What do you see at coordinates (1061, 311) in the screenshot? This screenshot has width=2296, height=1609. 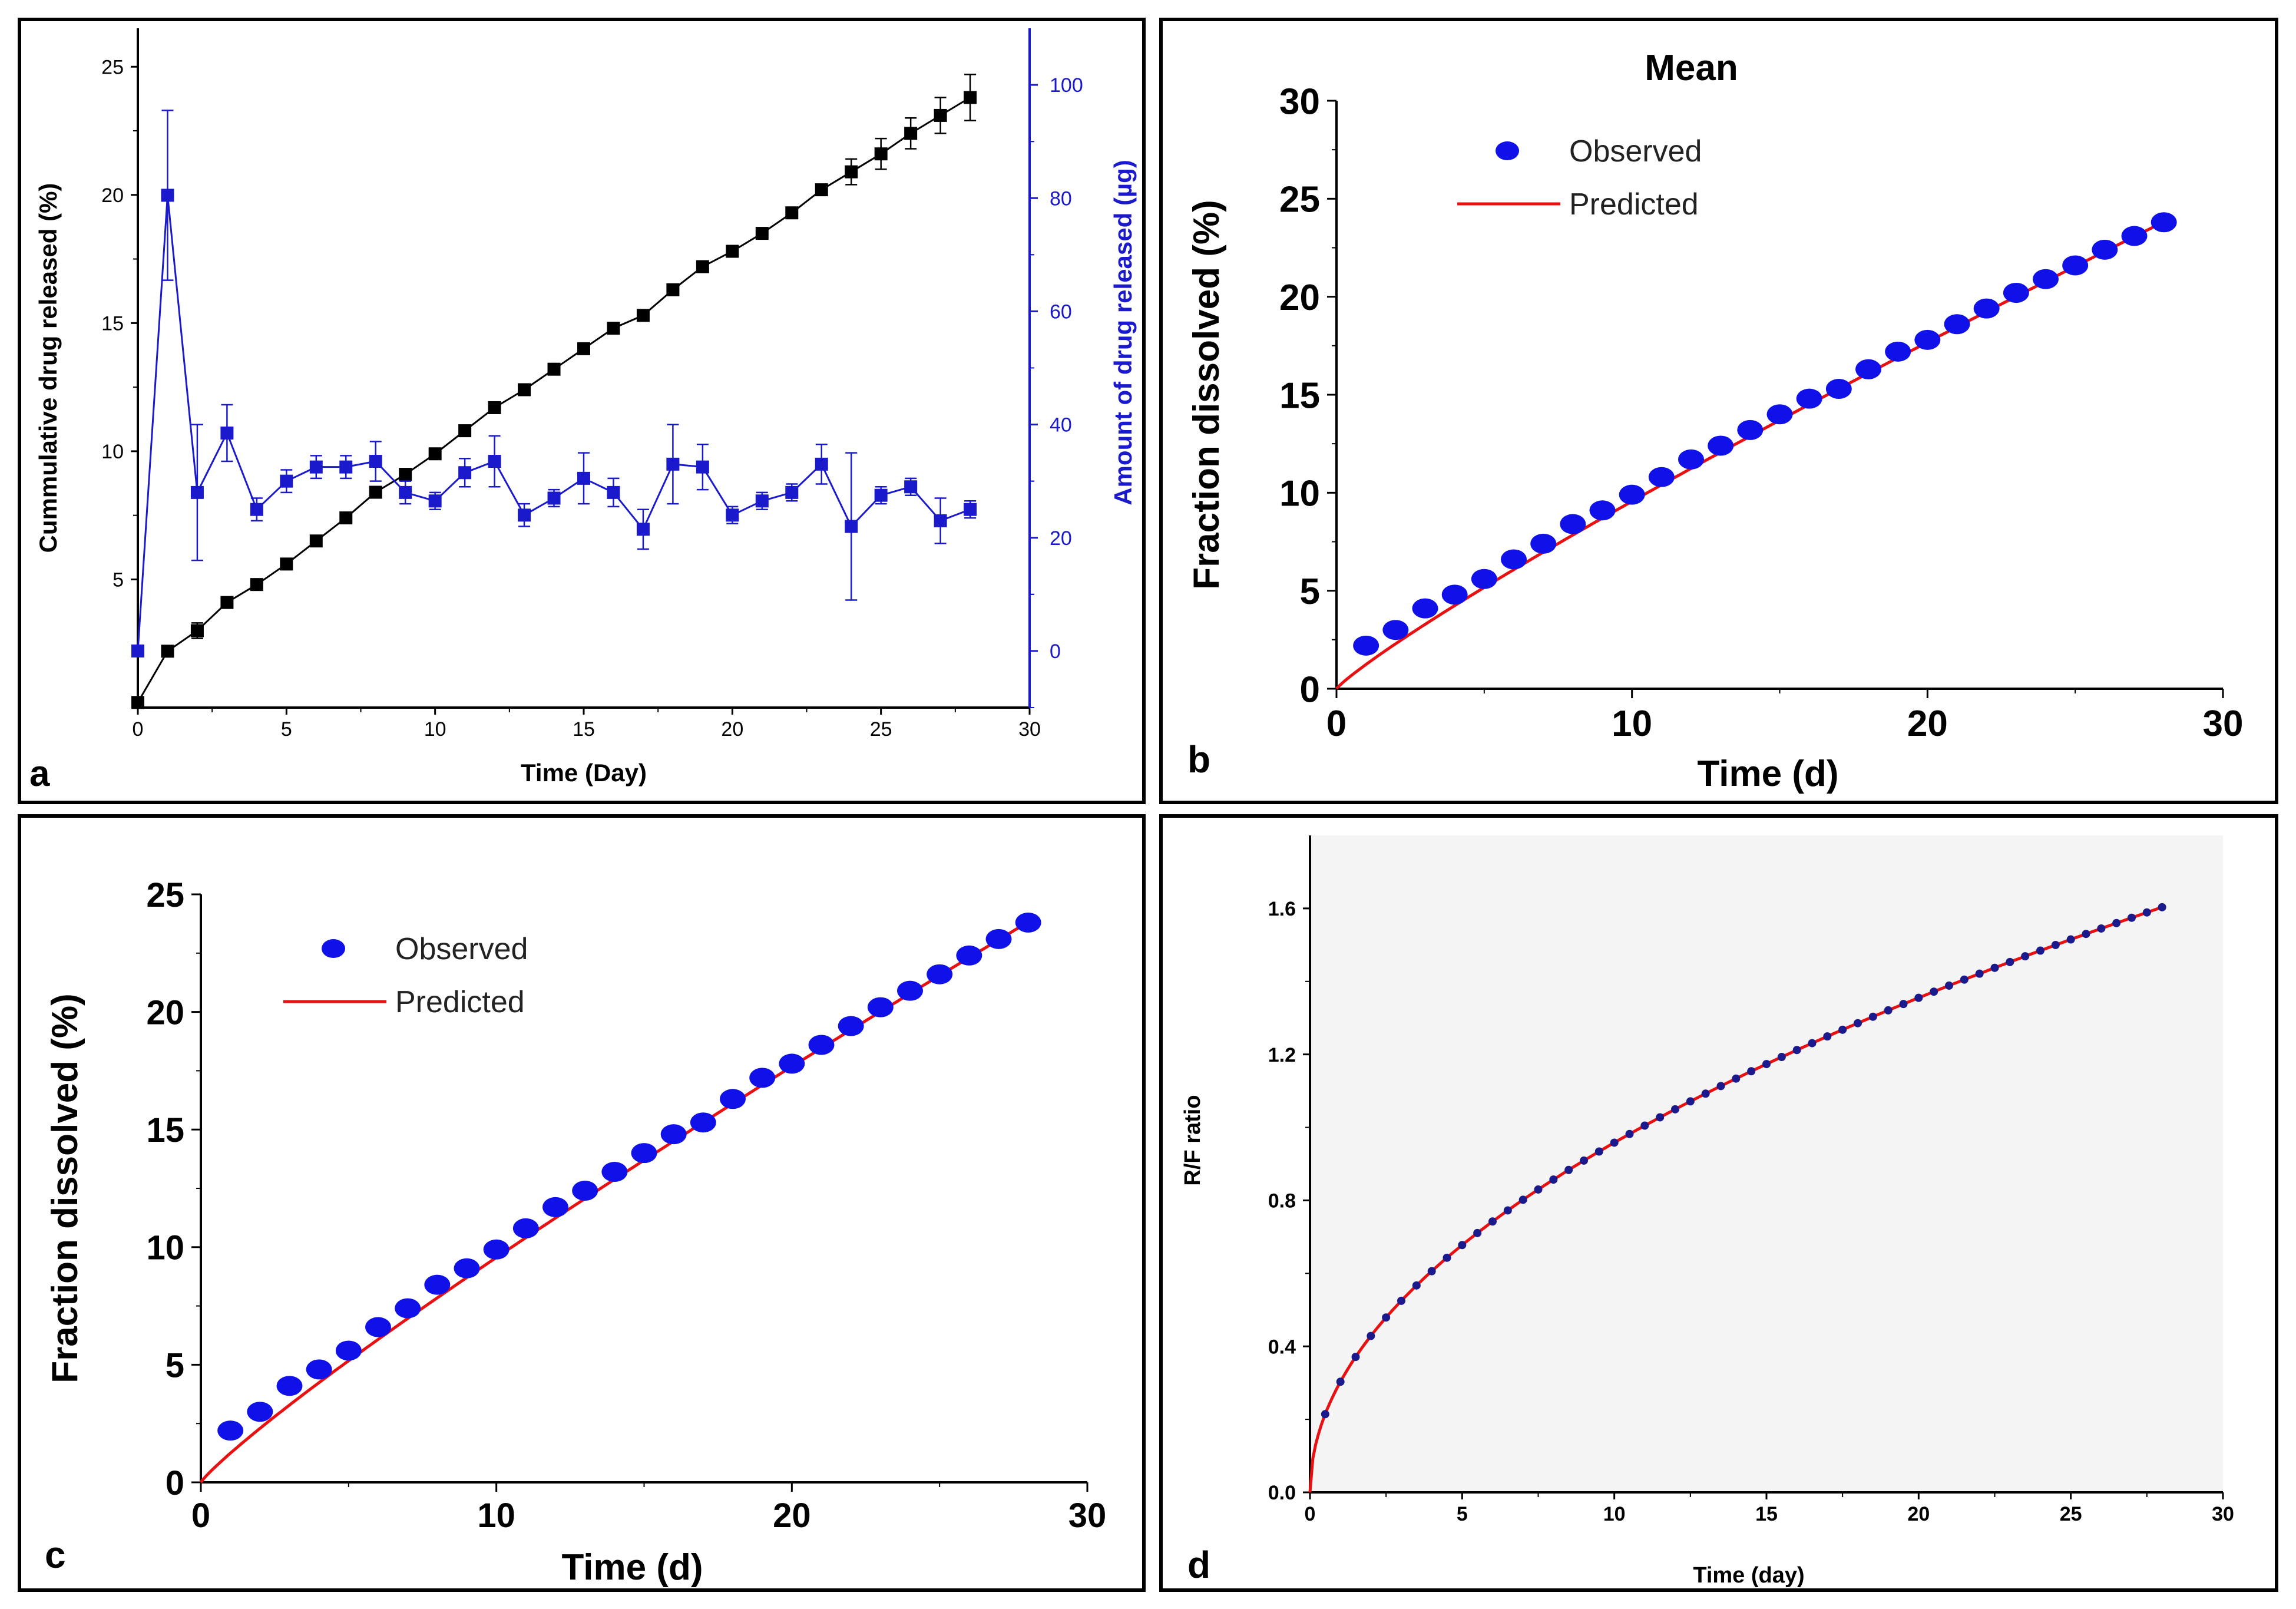 I see `y2-tick-label: 60` at bounding box center [1061, 311].